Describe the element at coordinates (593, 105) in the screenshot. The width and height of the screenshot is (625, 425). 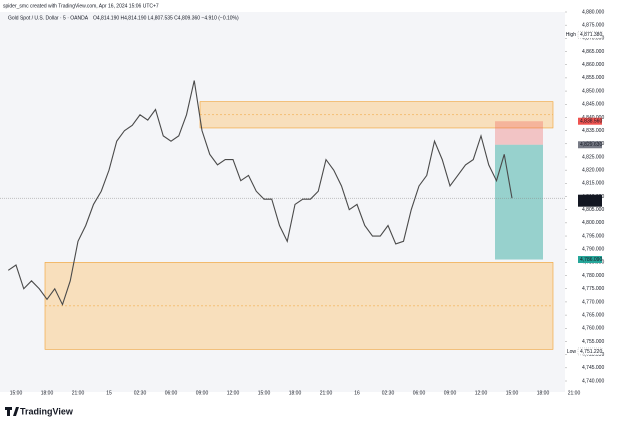
I see `y-tick-label: 4,845.000` at that location.